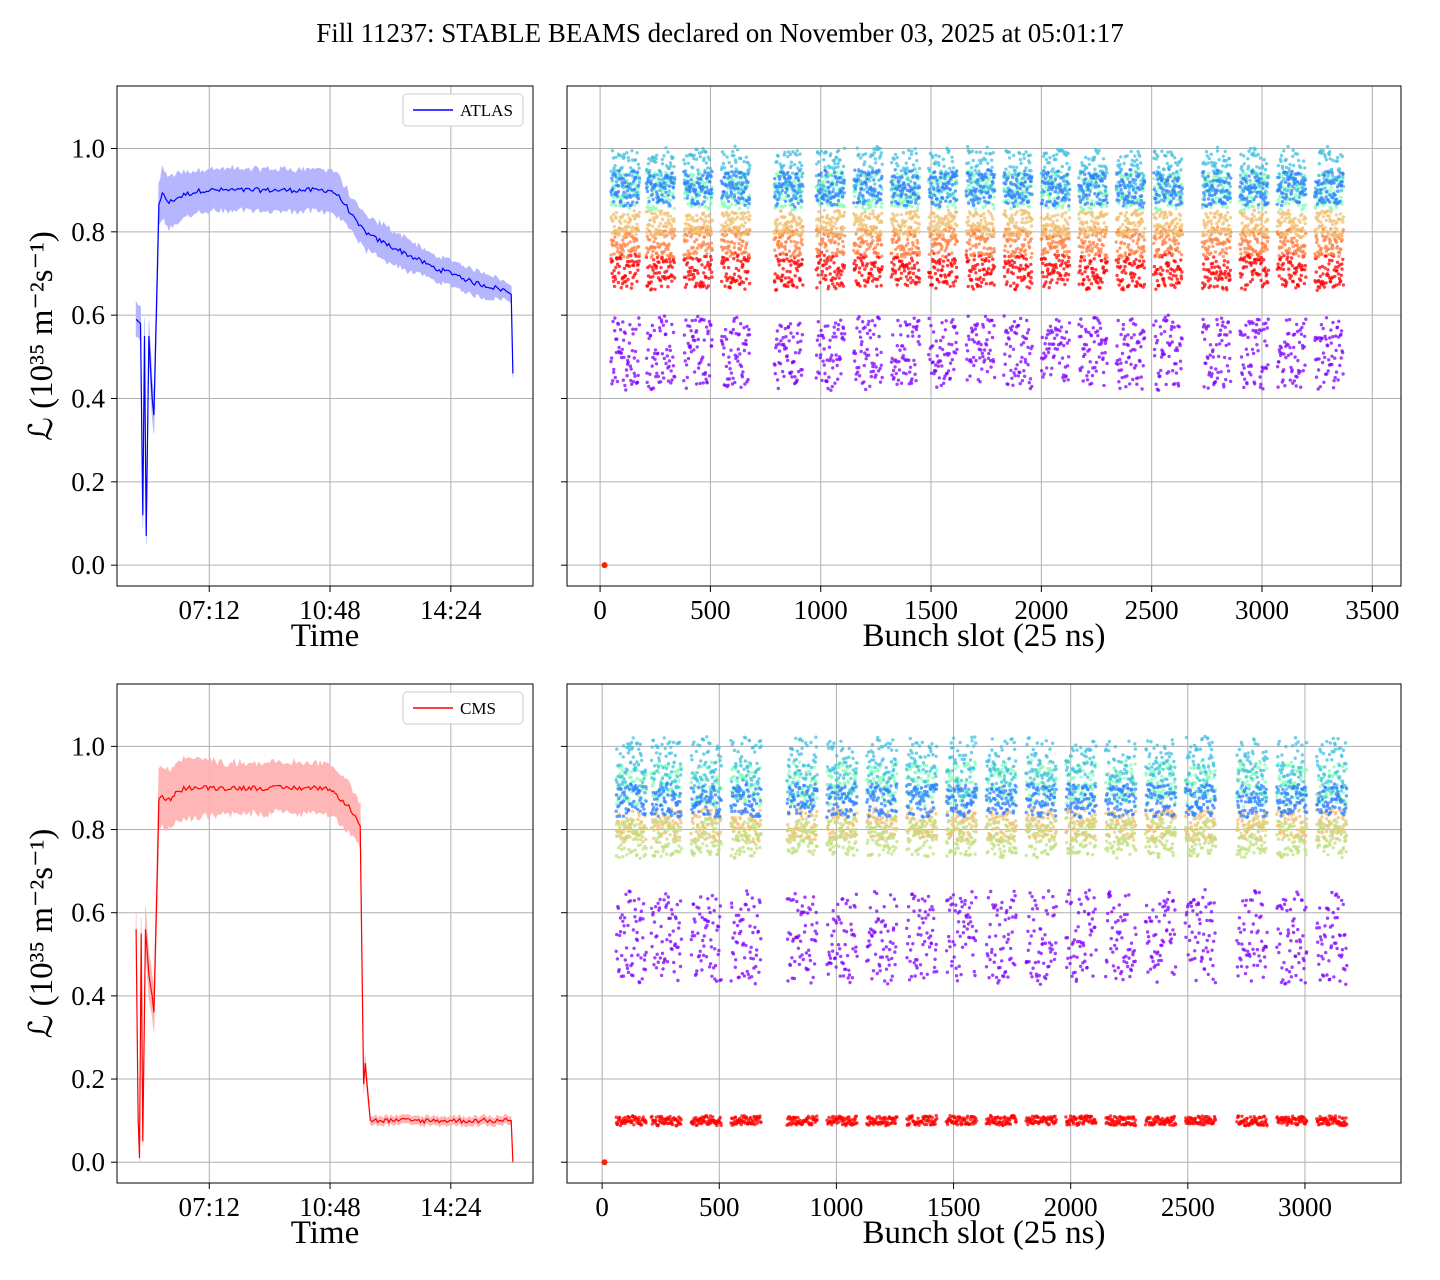  Describe the element at coordinates (324, 354) in the screenshot. I see `chart-top-left-plot-area` at that location.